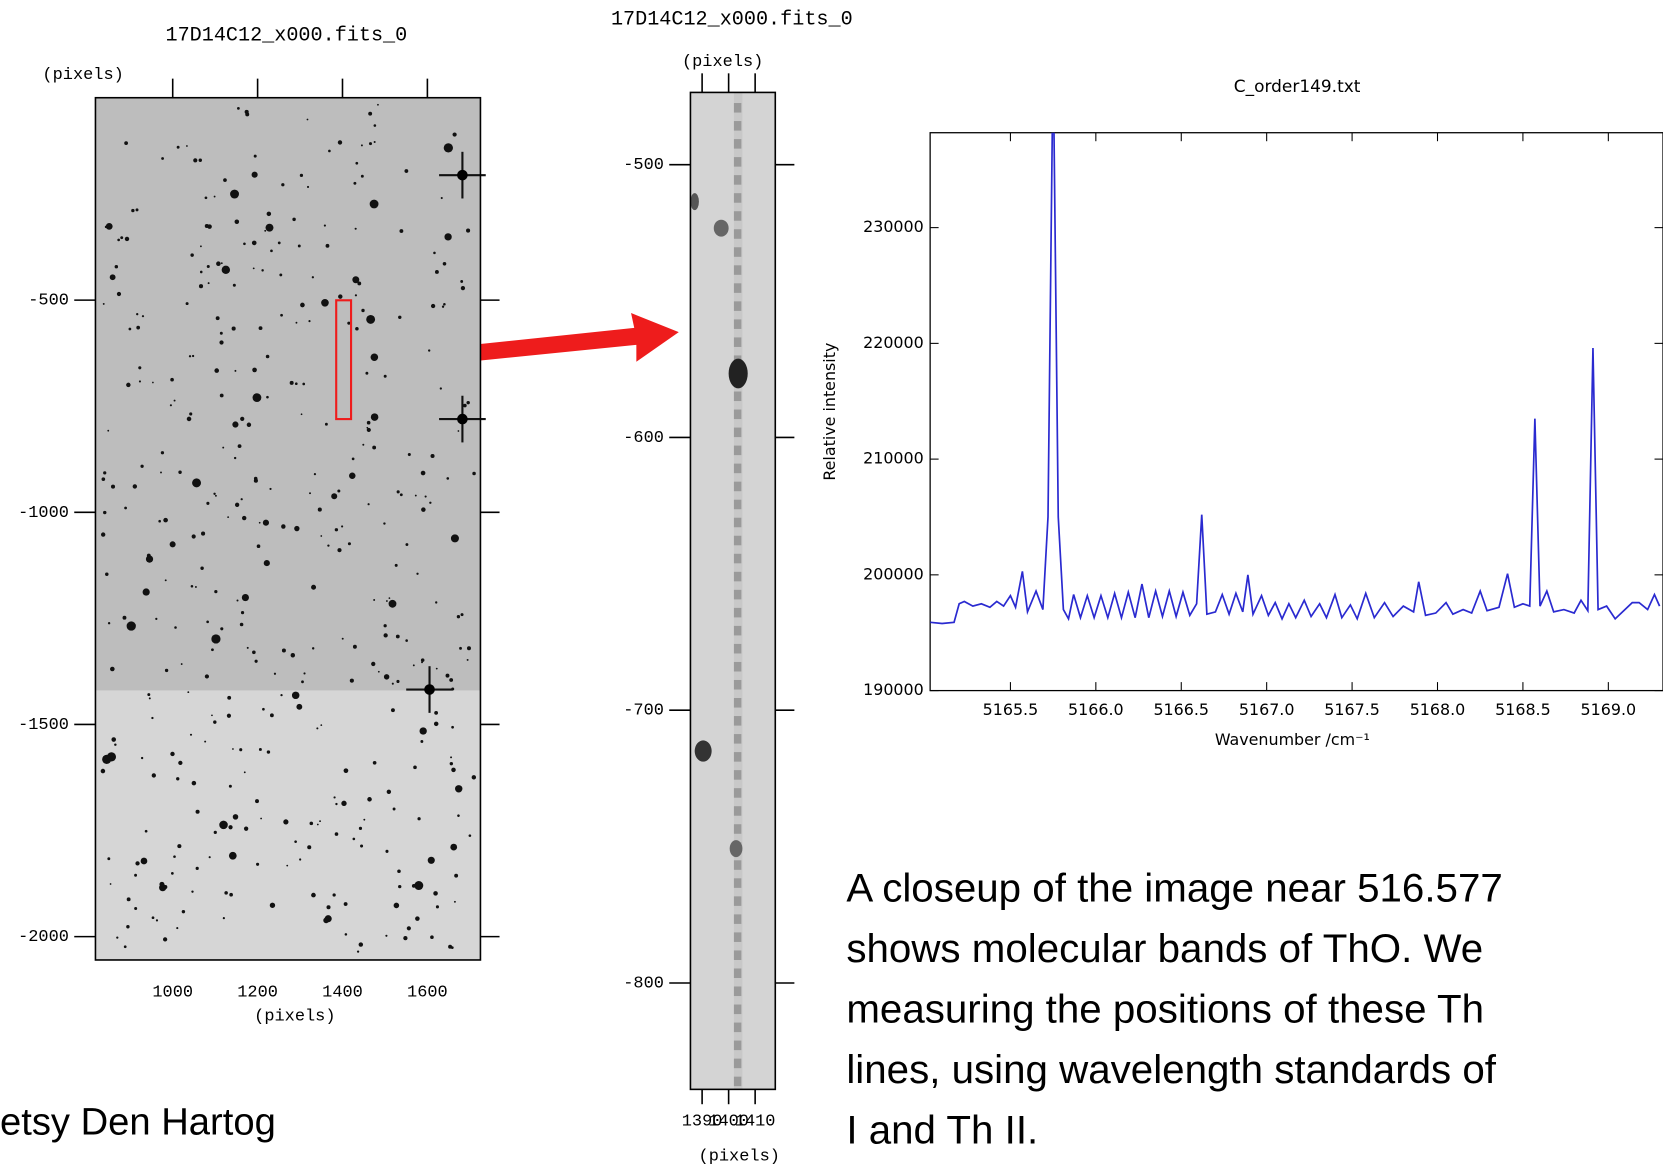 The image size is (1663, 1168). Describe the element at coordinates (1096, 709) in the screenshot. I see `x-tick-label: 5166.0` at that location.